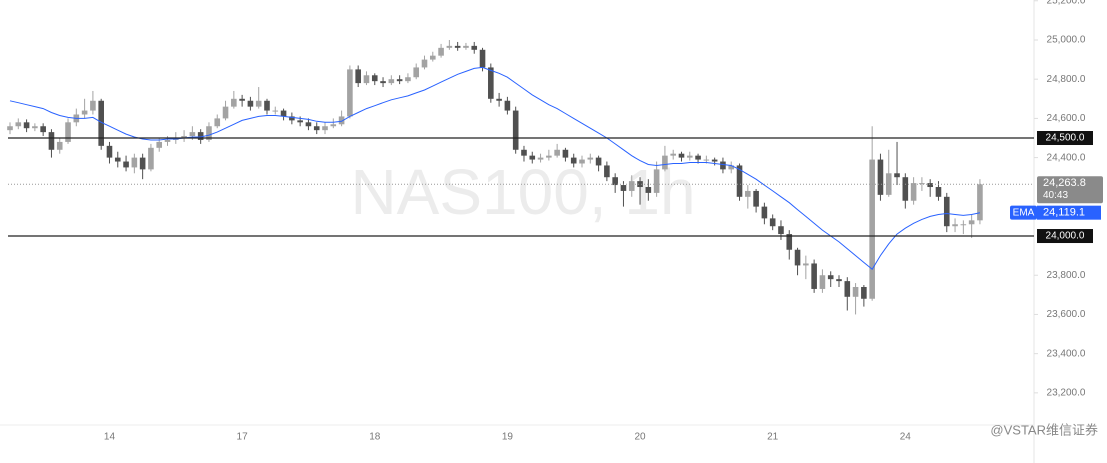  What do you see at coordinates (1066, 314) in the screenshot?
I see `y-tick-label: 23,600.0` at bounding box center [1066, 314].